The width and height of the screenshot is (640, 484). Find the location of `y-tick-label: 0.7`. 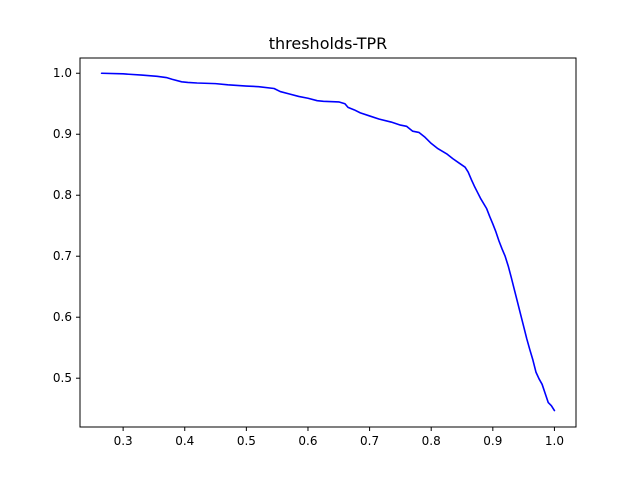

y-tick-label: 0.7 is located at coordinates (62, 256).